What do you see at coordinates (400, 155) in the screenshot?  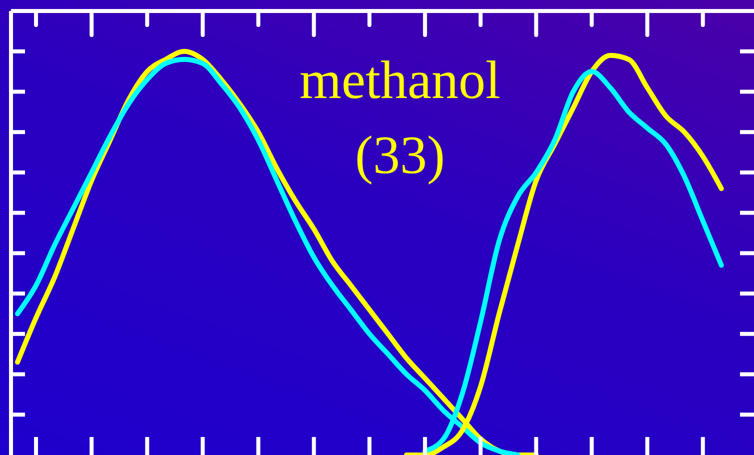 I see `annotation: (33)` at bounding box center [400, 155].